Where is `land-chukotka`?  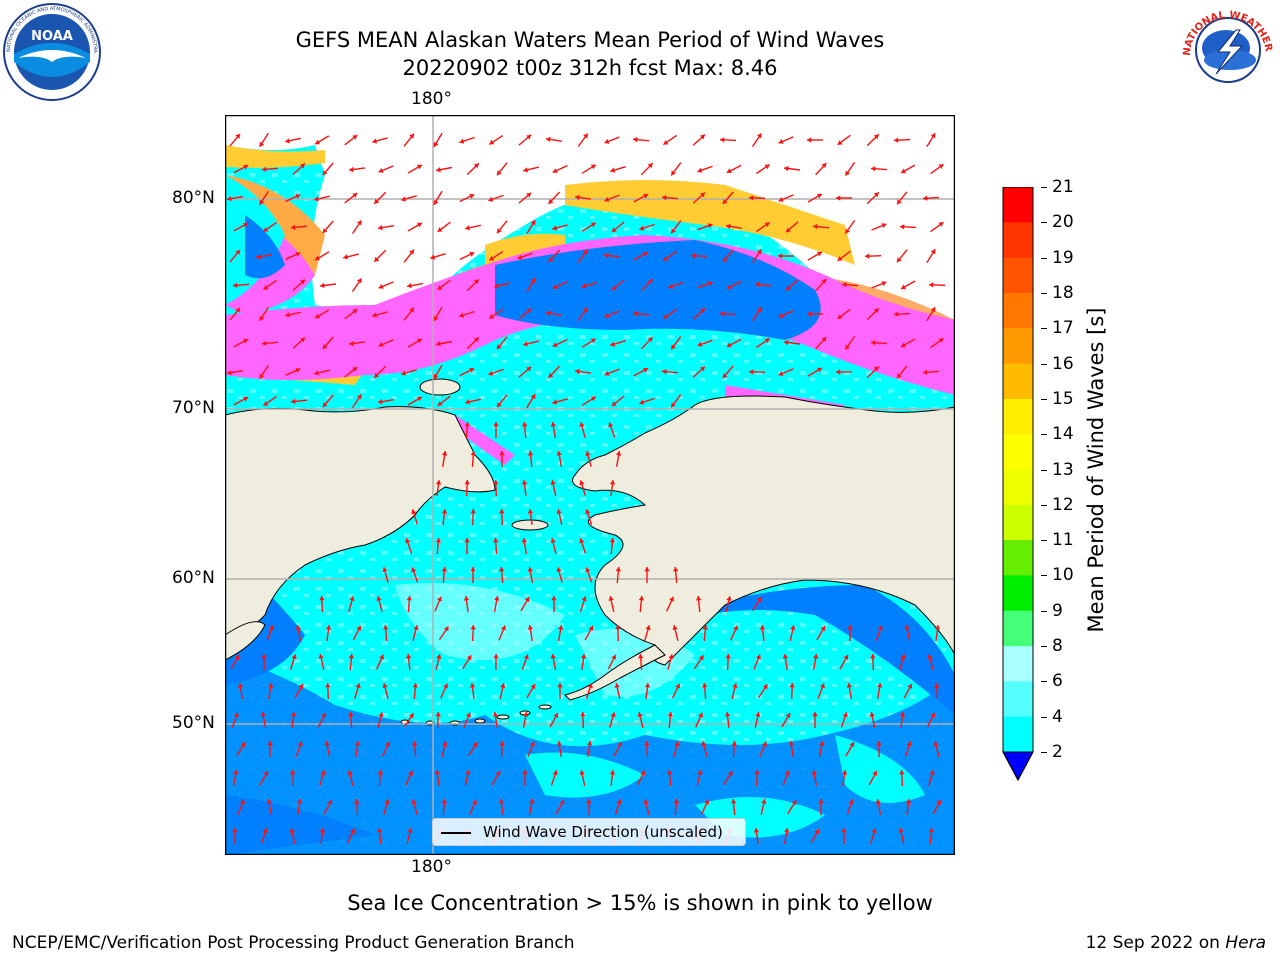 land-chukotka is located at coordinates (360, 526).